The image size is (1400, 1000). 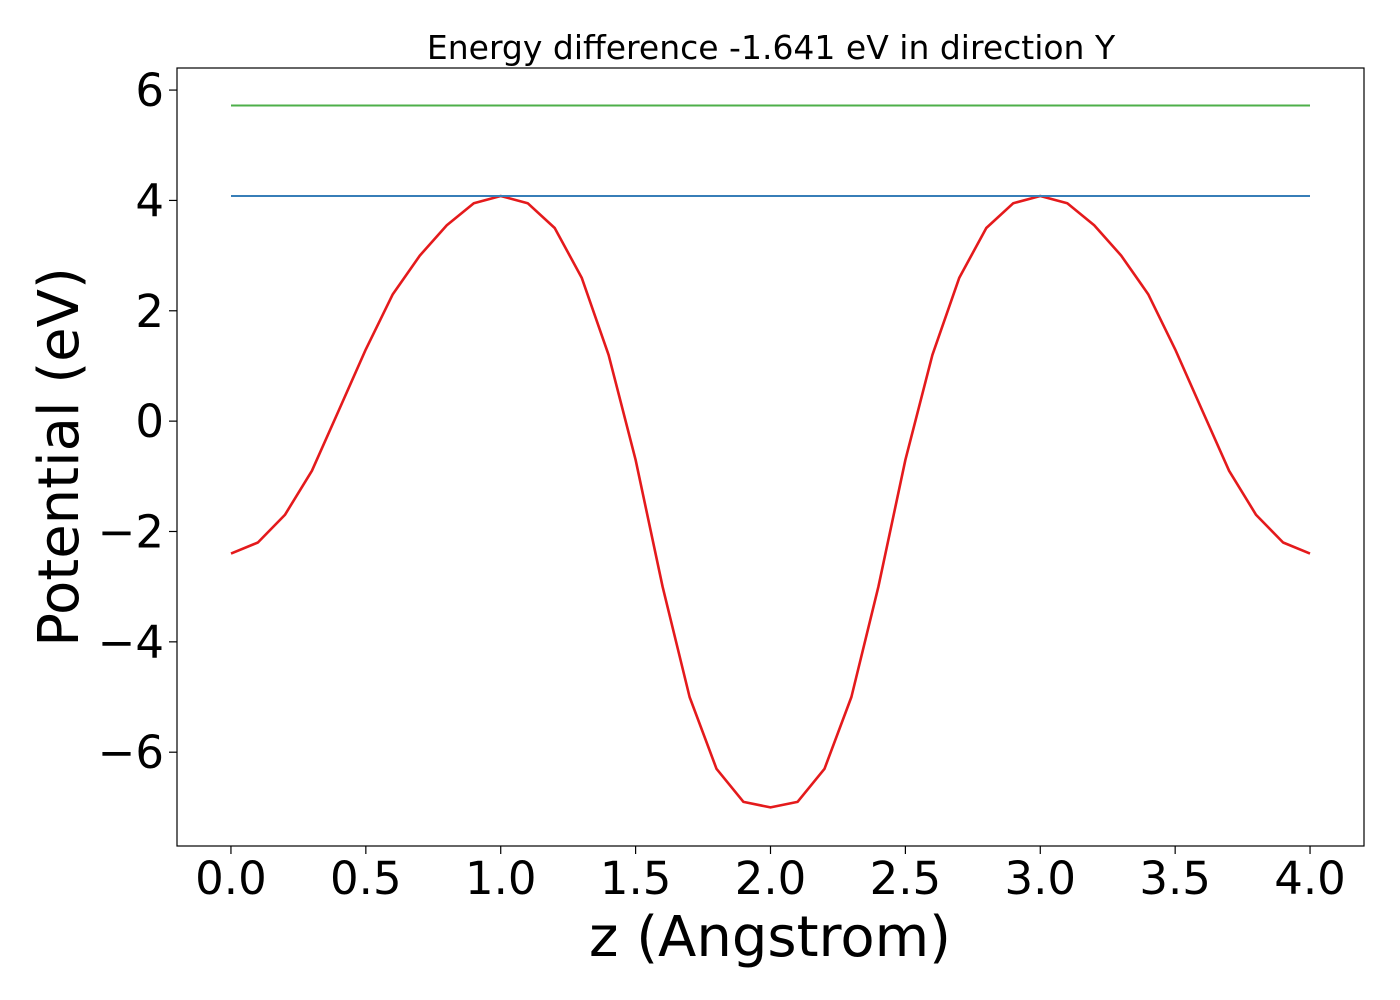 I want to click on y-tick-label: −6, so click(x=131, y=752).